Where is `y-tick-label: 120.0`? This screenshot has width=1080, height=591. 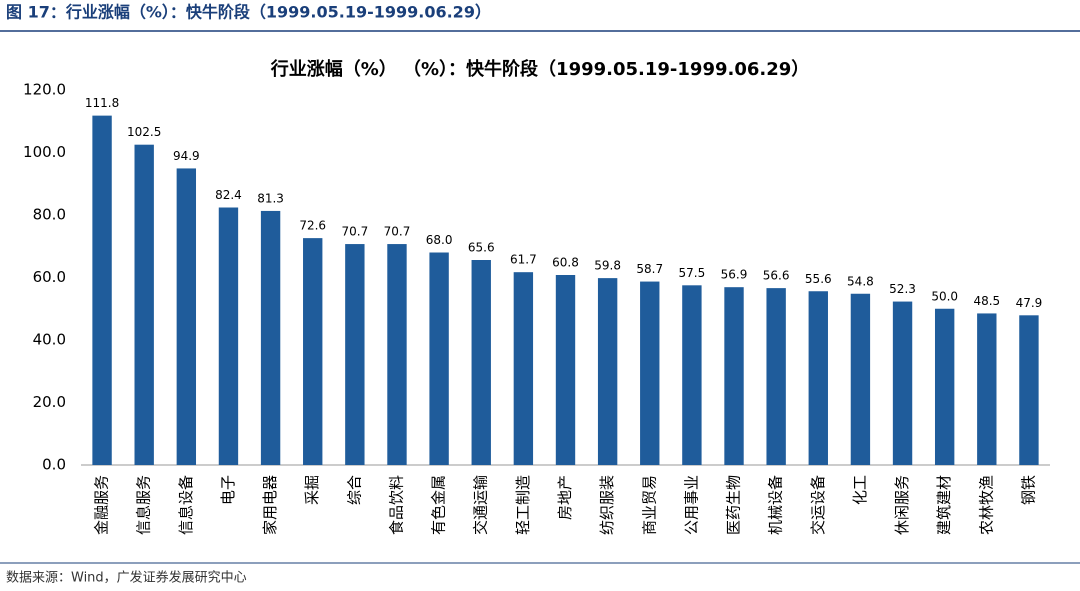
y-tick-label: 120.0 is located at coordinates (44, 90).